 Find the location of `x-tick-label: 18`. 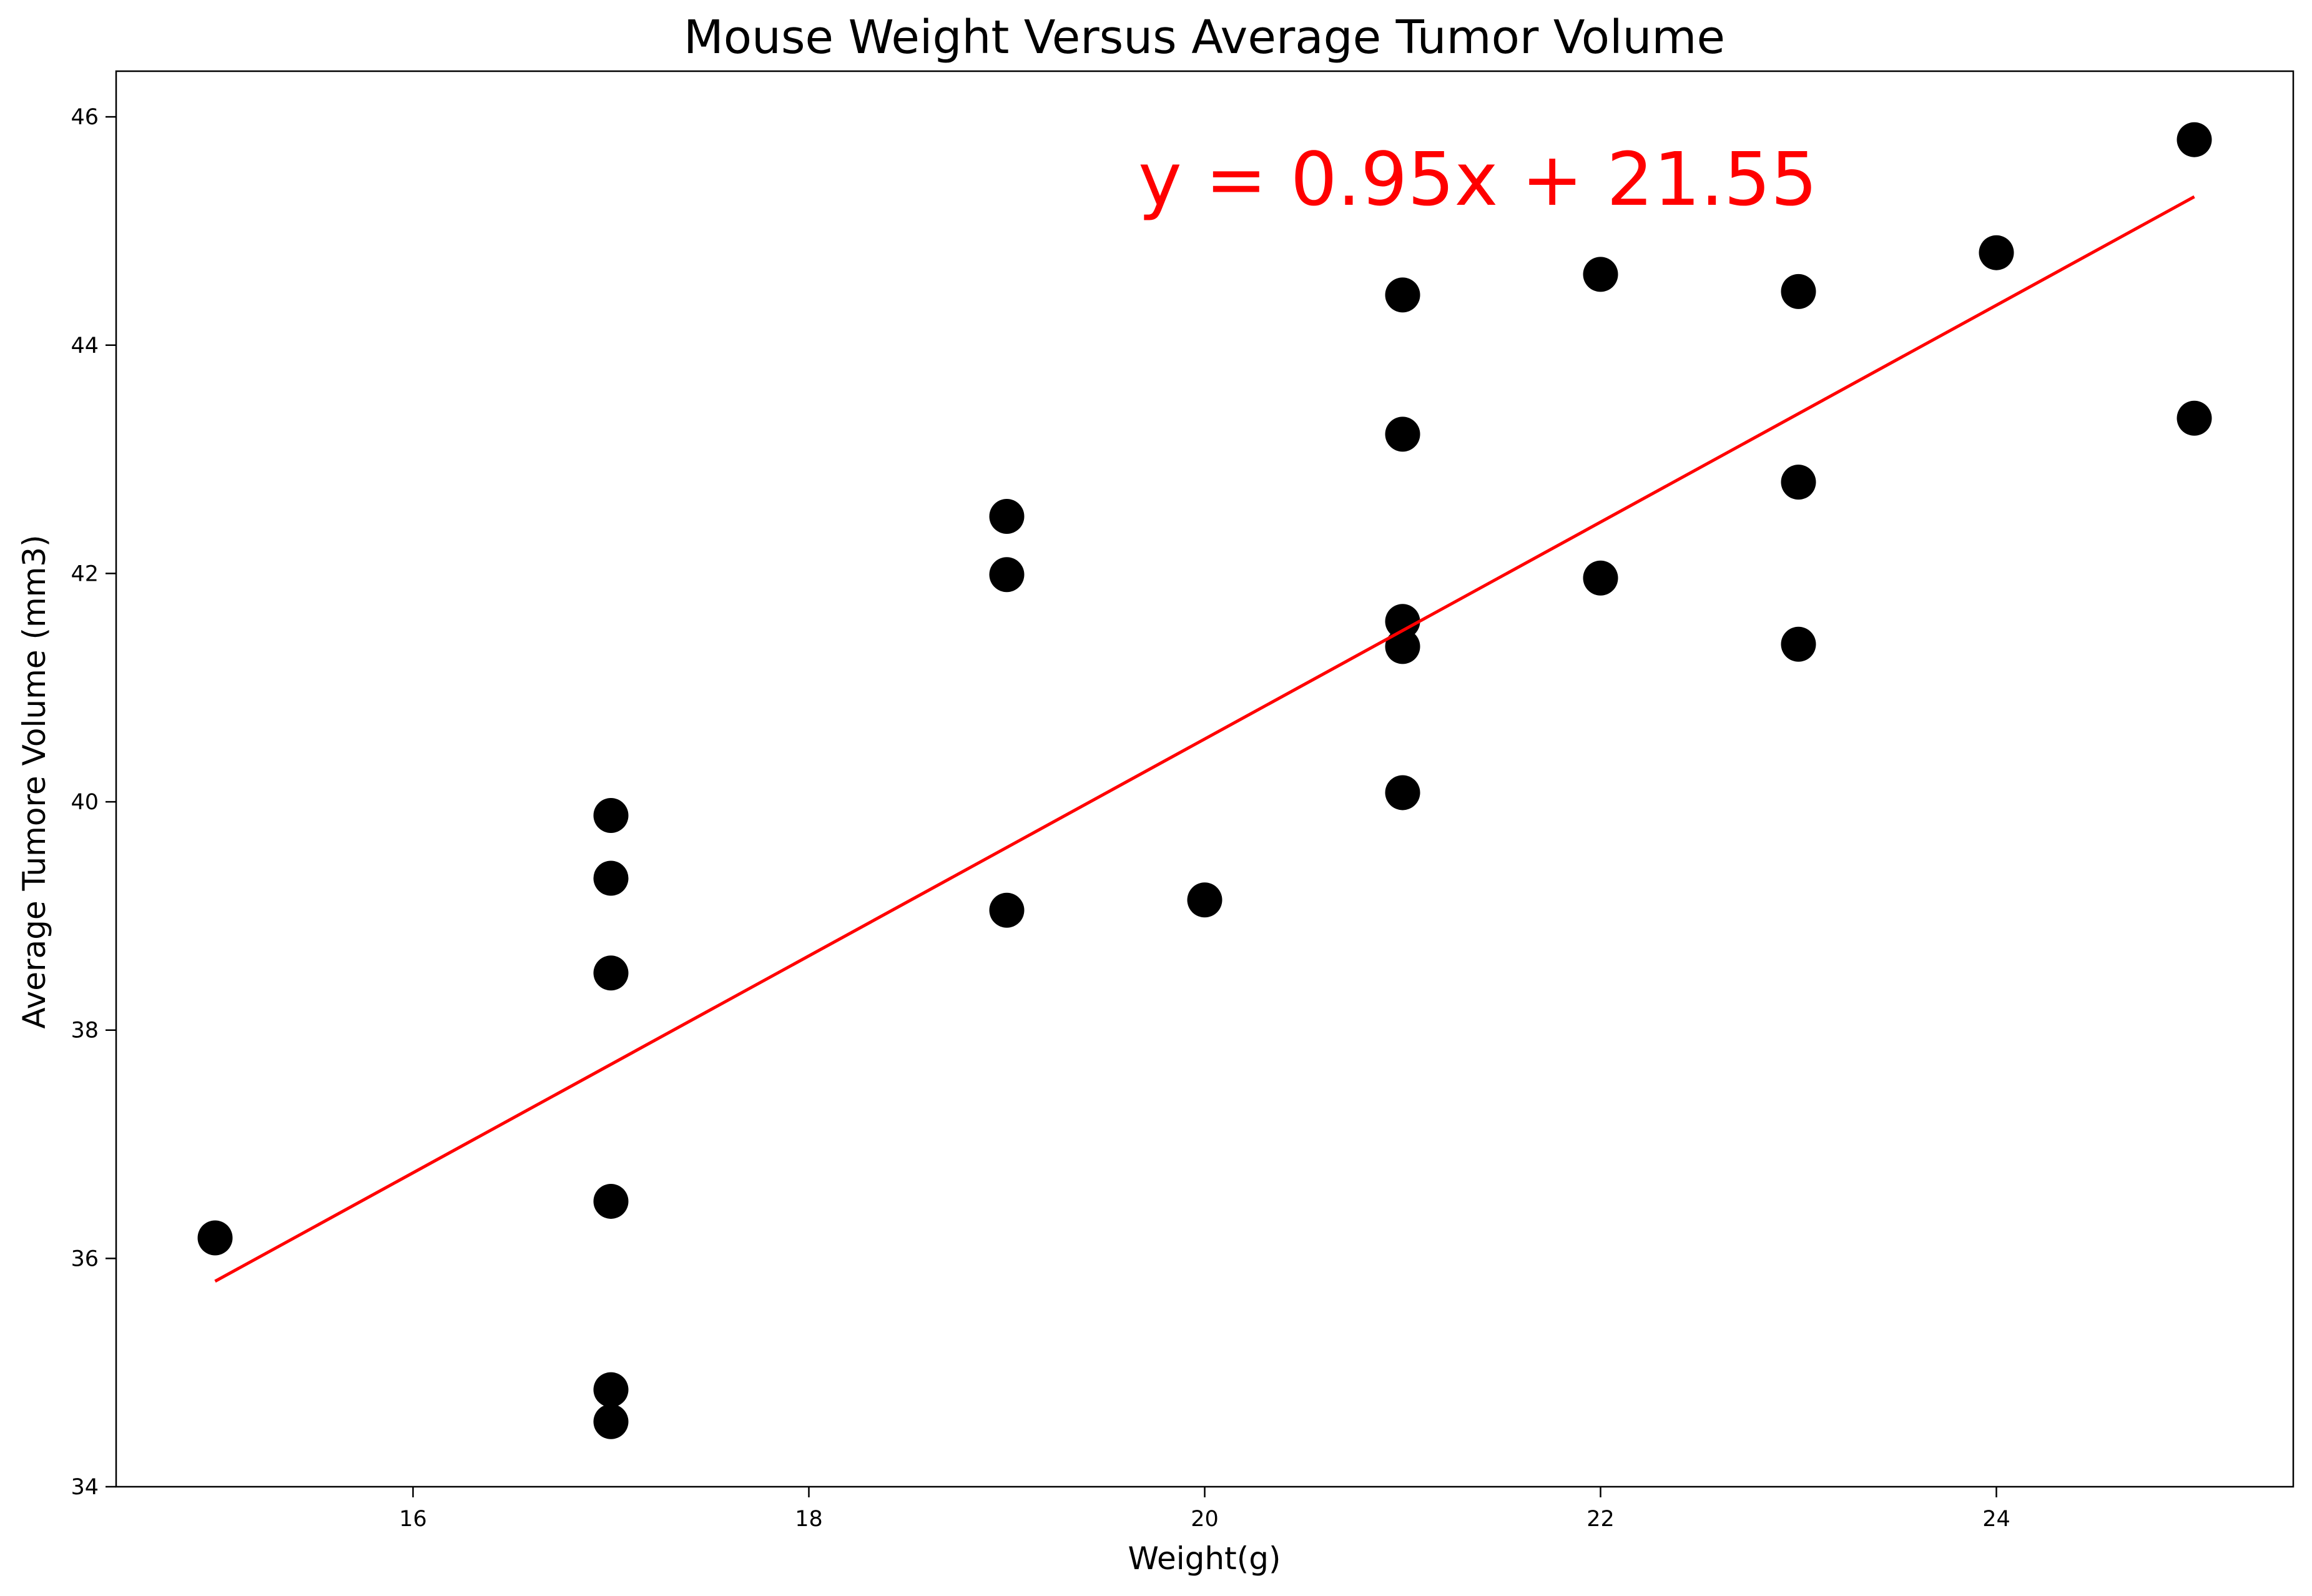

x-tick-label: 18 is located at coordinates (809, 1519).